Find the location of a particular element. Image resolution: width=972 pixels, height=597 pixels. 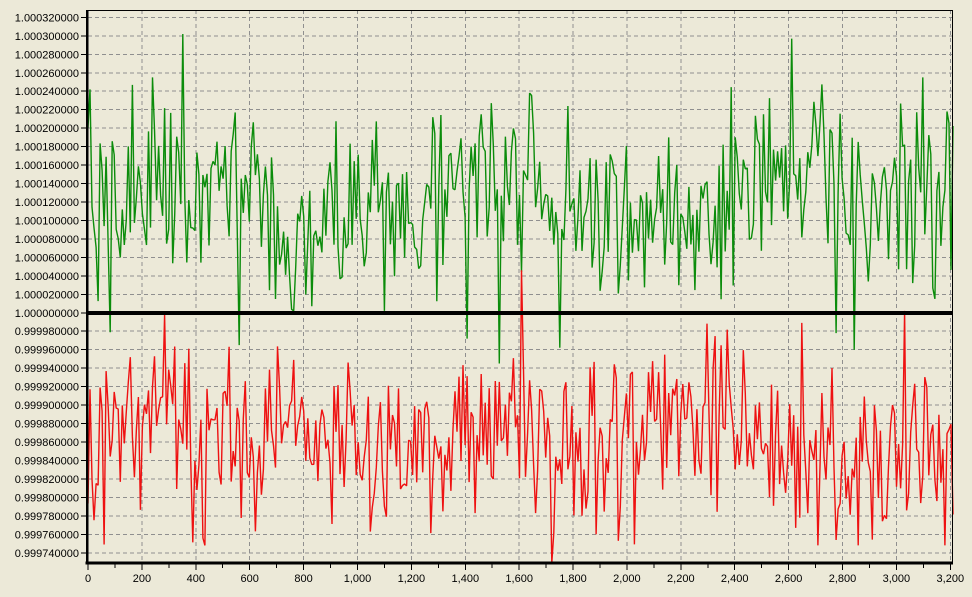

y-tick-label: 0.999740000 is located at coordinates (47, 554).